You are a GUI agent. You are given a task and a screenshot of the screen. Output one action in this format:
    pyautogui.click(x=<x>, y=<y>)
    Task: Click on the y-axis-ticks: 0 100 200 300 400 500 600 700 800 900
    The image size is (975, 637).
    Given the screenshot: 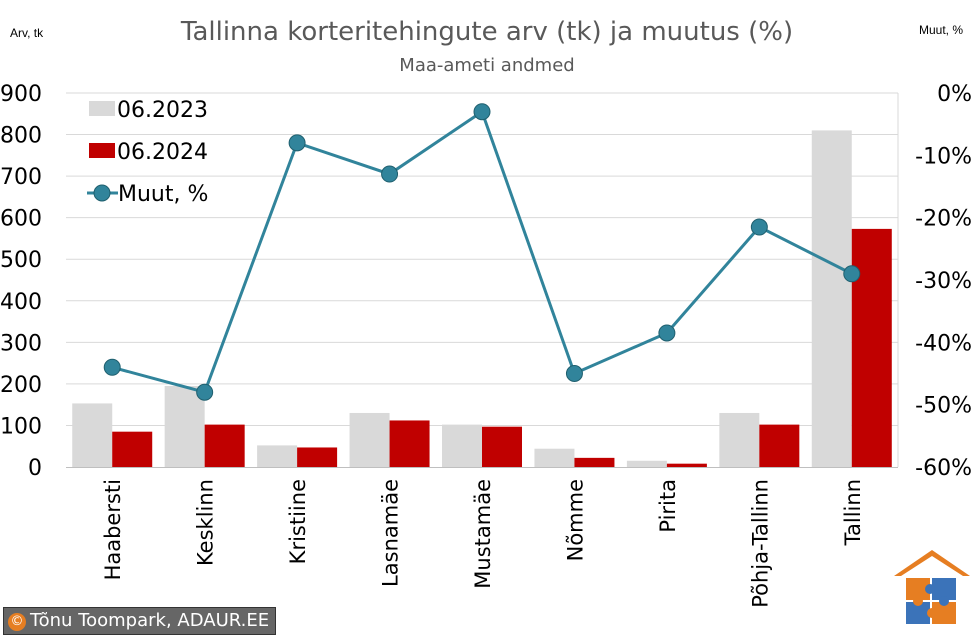 What is the action you would take?
    pyautogui.click(x=21, y=281)
    